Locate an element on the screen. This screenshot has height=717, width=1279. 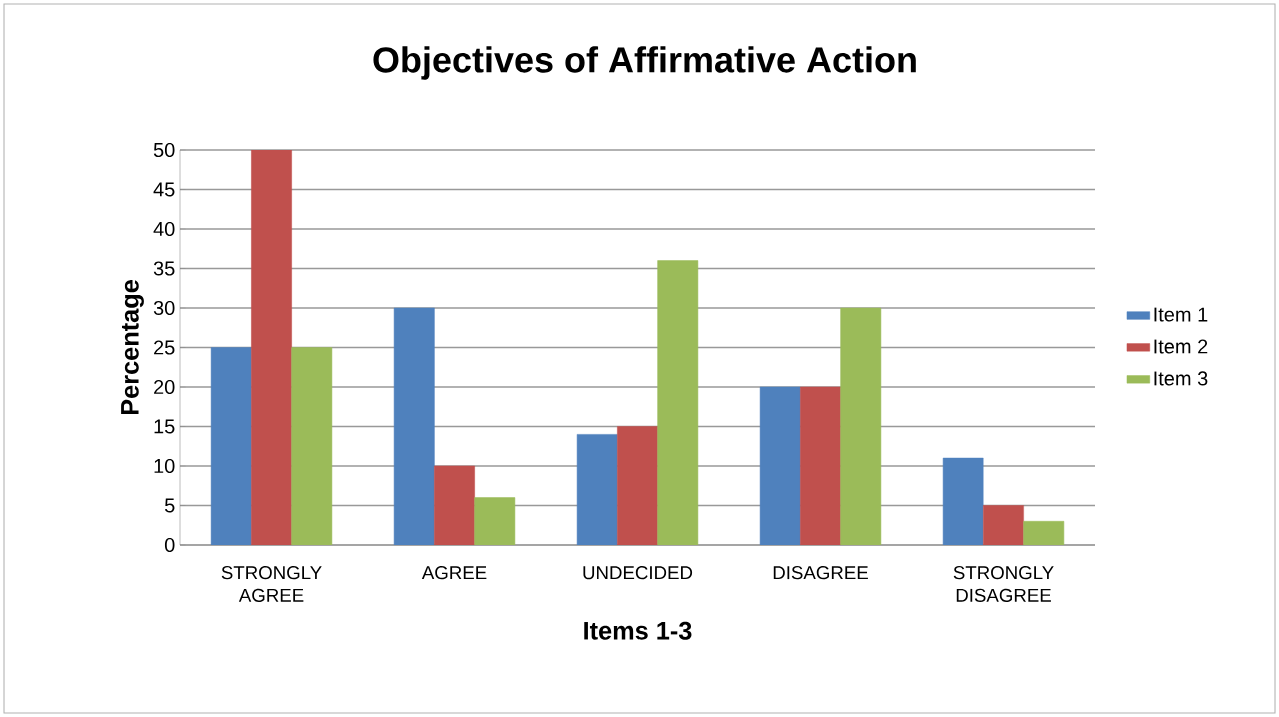
x-tick-label: AGREE is located at coordinates (454, 573).